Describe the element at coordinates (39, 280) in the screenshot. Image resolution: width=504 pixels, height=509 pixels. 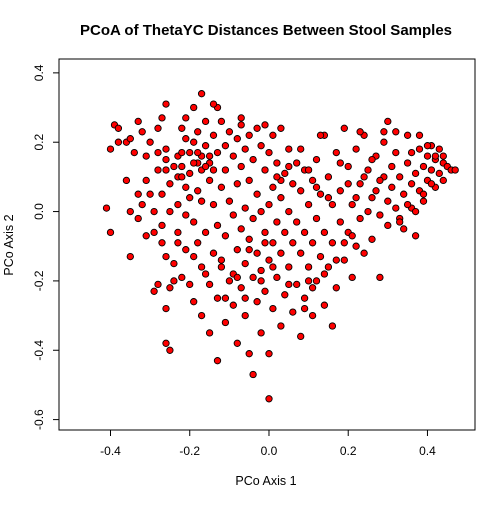
I see `y-tick-label: -0.2` at that location.